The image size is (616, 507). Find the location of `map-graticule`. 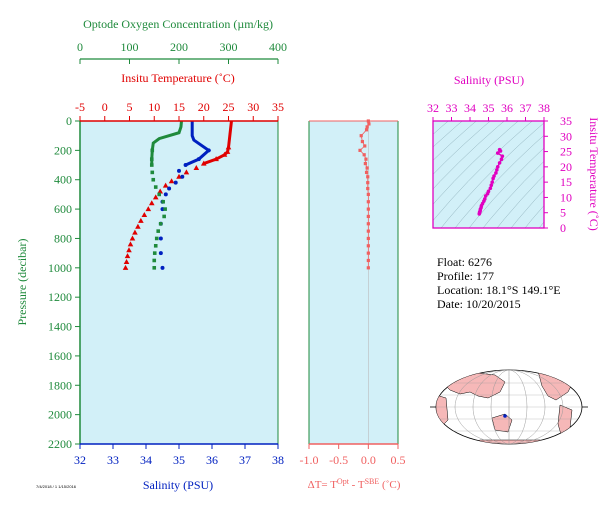

map-graticule is located at coordinates (509, 407).